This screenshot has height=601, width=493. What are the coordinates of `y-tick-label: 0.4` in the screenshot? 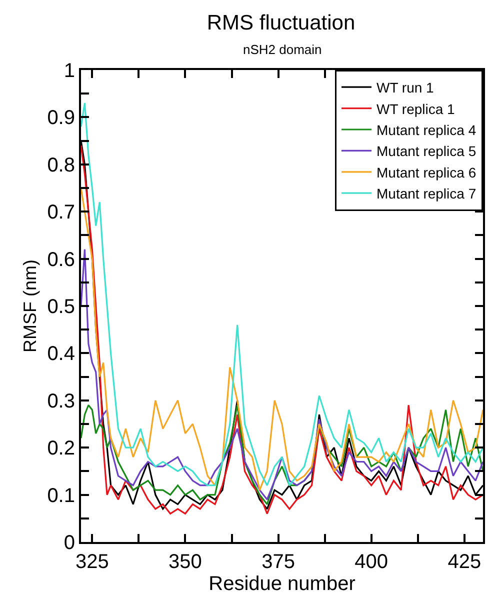 It's located at (61, 354).